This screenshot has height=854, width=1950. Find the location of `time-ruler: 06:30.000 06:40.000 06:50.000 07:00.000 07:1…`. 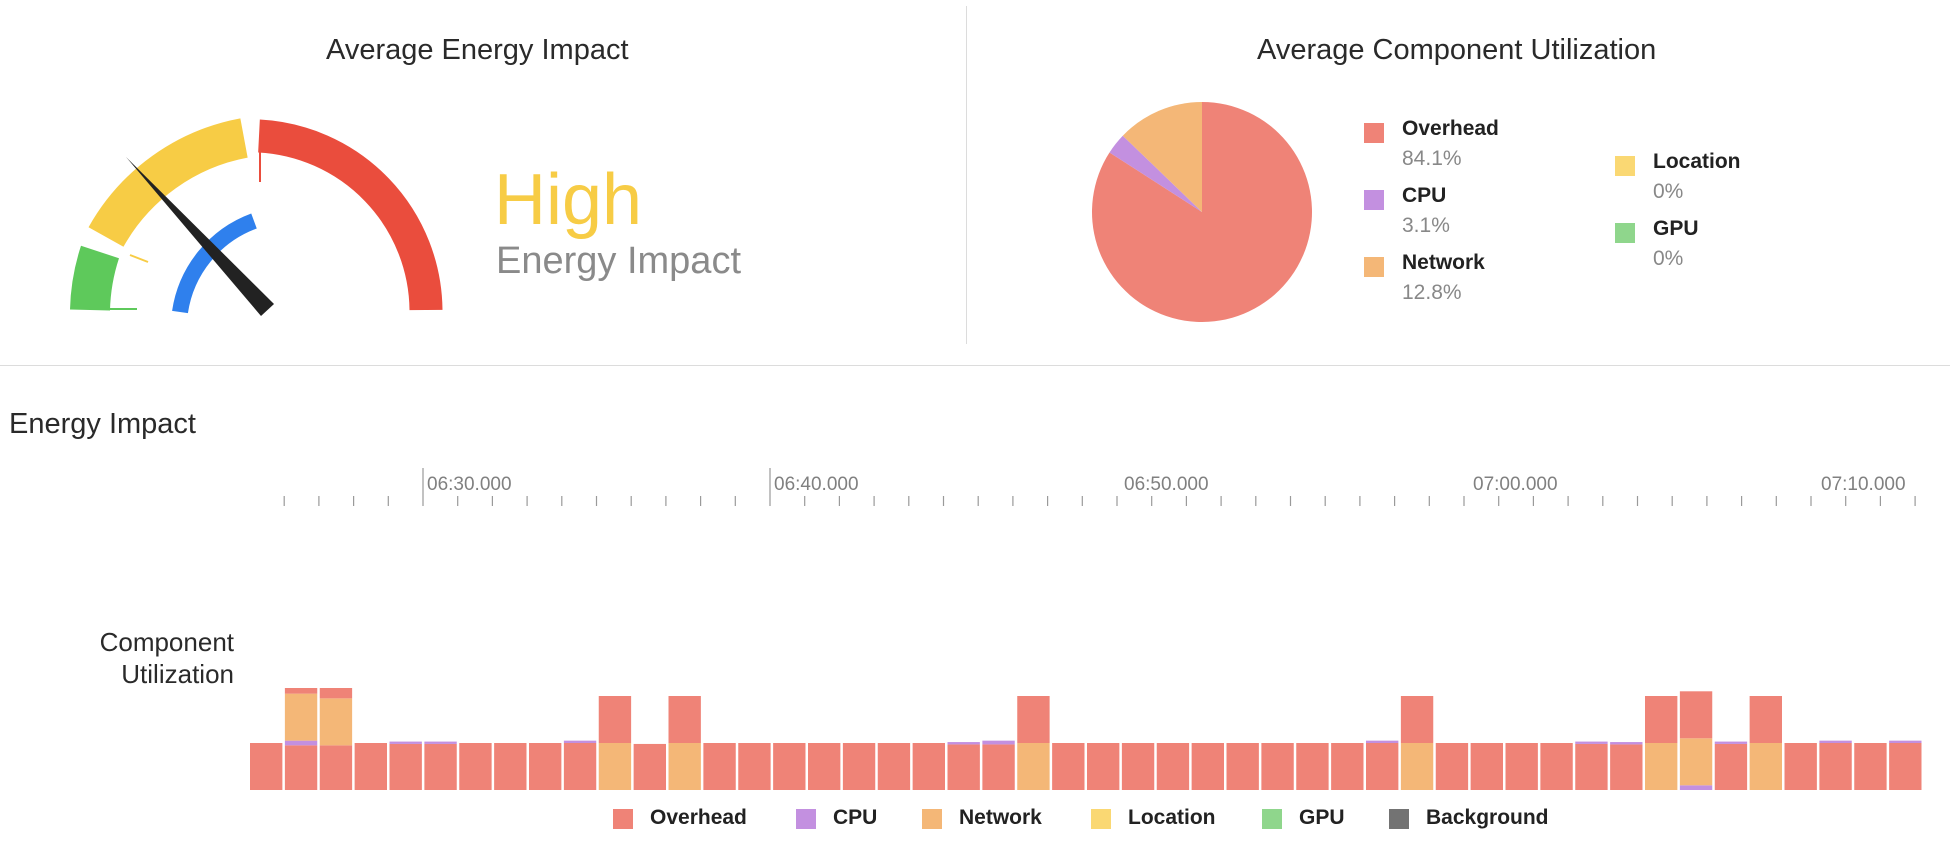

time-ruler: 06:30.000 06:40.000 06:50.000 07:00.000 07:1… is located at coordinates (1099, 487).